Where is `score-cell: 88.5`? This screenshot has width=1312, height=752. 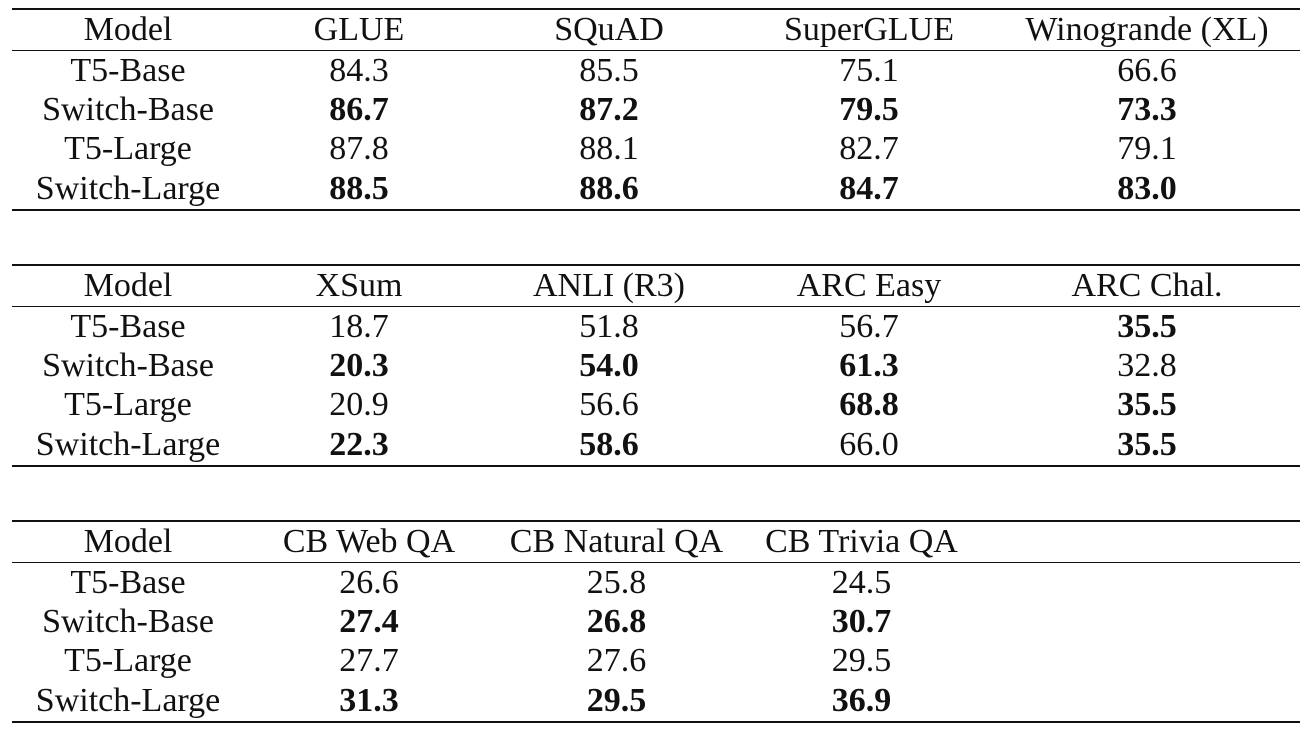 score-cell: 88.5 is located at coordinates (359, 189).